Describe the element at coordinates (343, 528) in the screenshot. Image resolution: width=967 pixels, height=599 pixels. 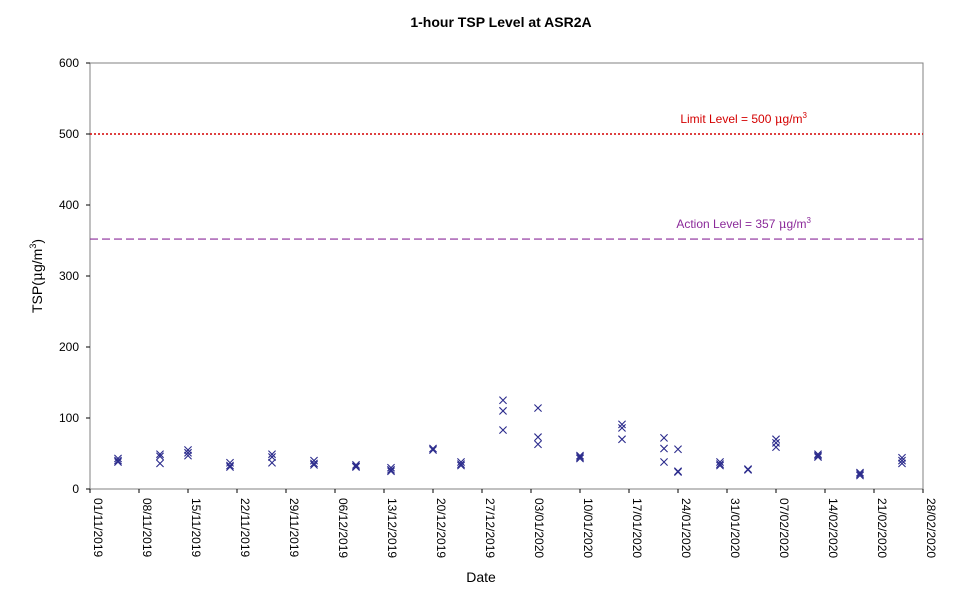
I see `x-tick-label: 06/12/2019` at that location.